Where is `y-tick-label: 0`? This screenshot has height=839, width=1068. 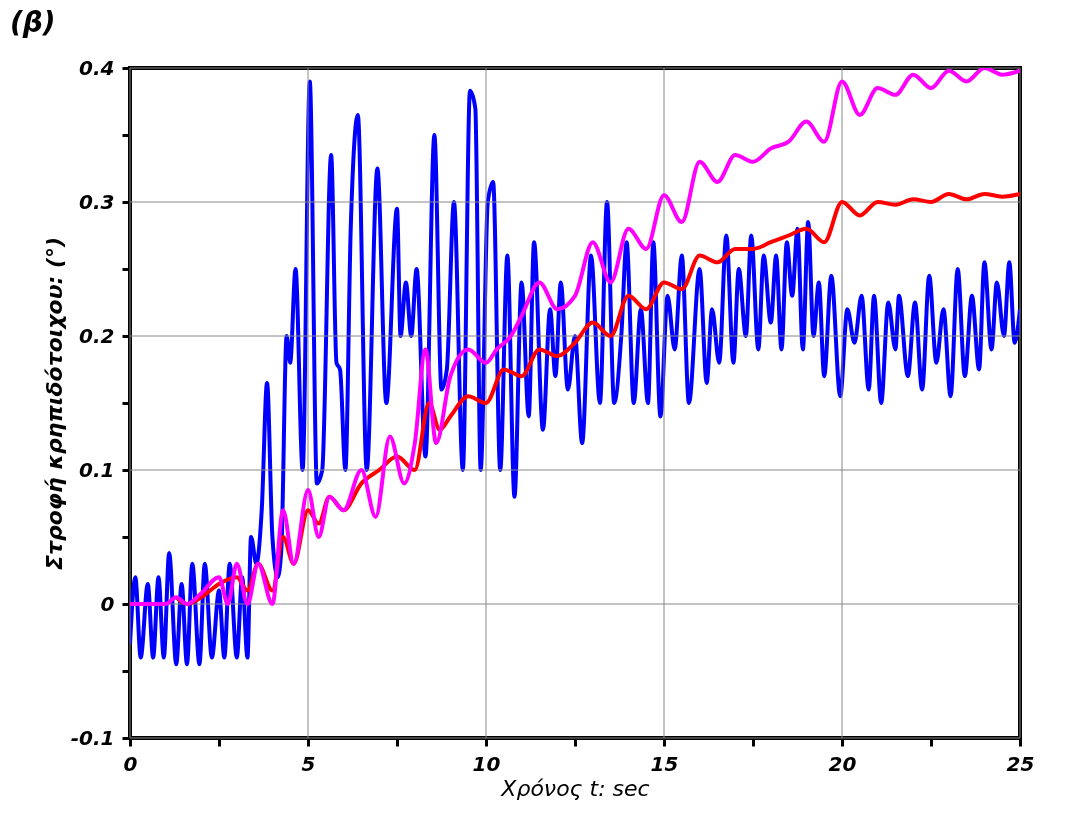 y-tick-label: 0 is located at coordinates (107, 603).